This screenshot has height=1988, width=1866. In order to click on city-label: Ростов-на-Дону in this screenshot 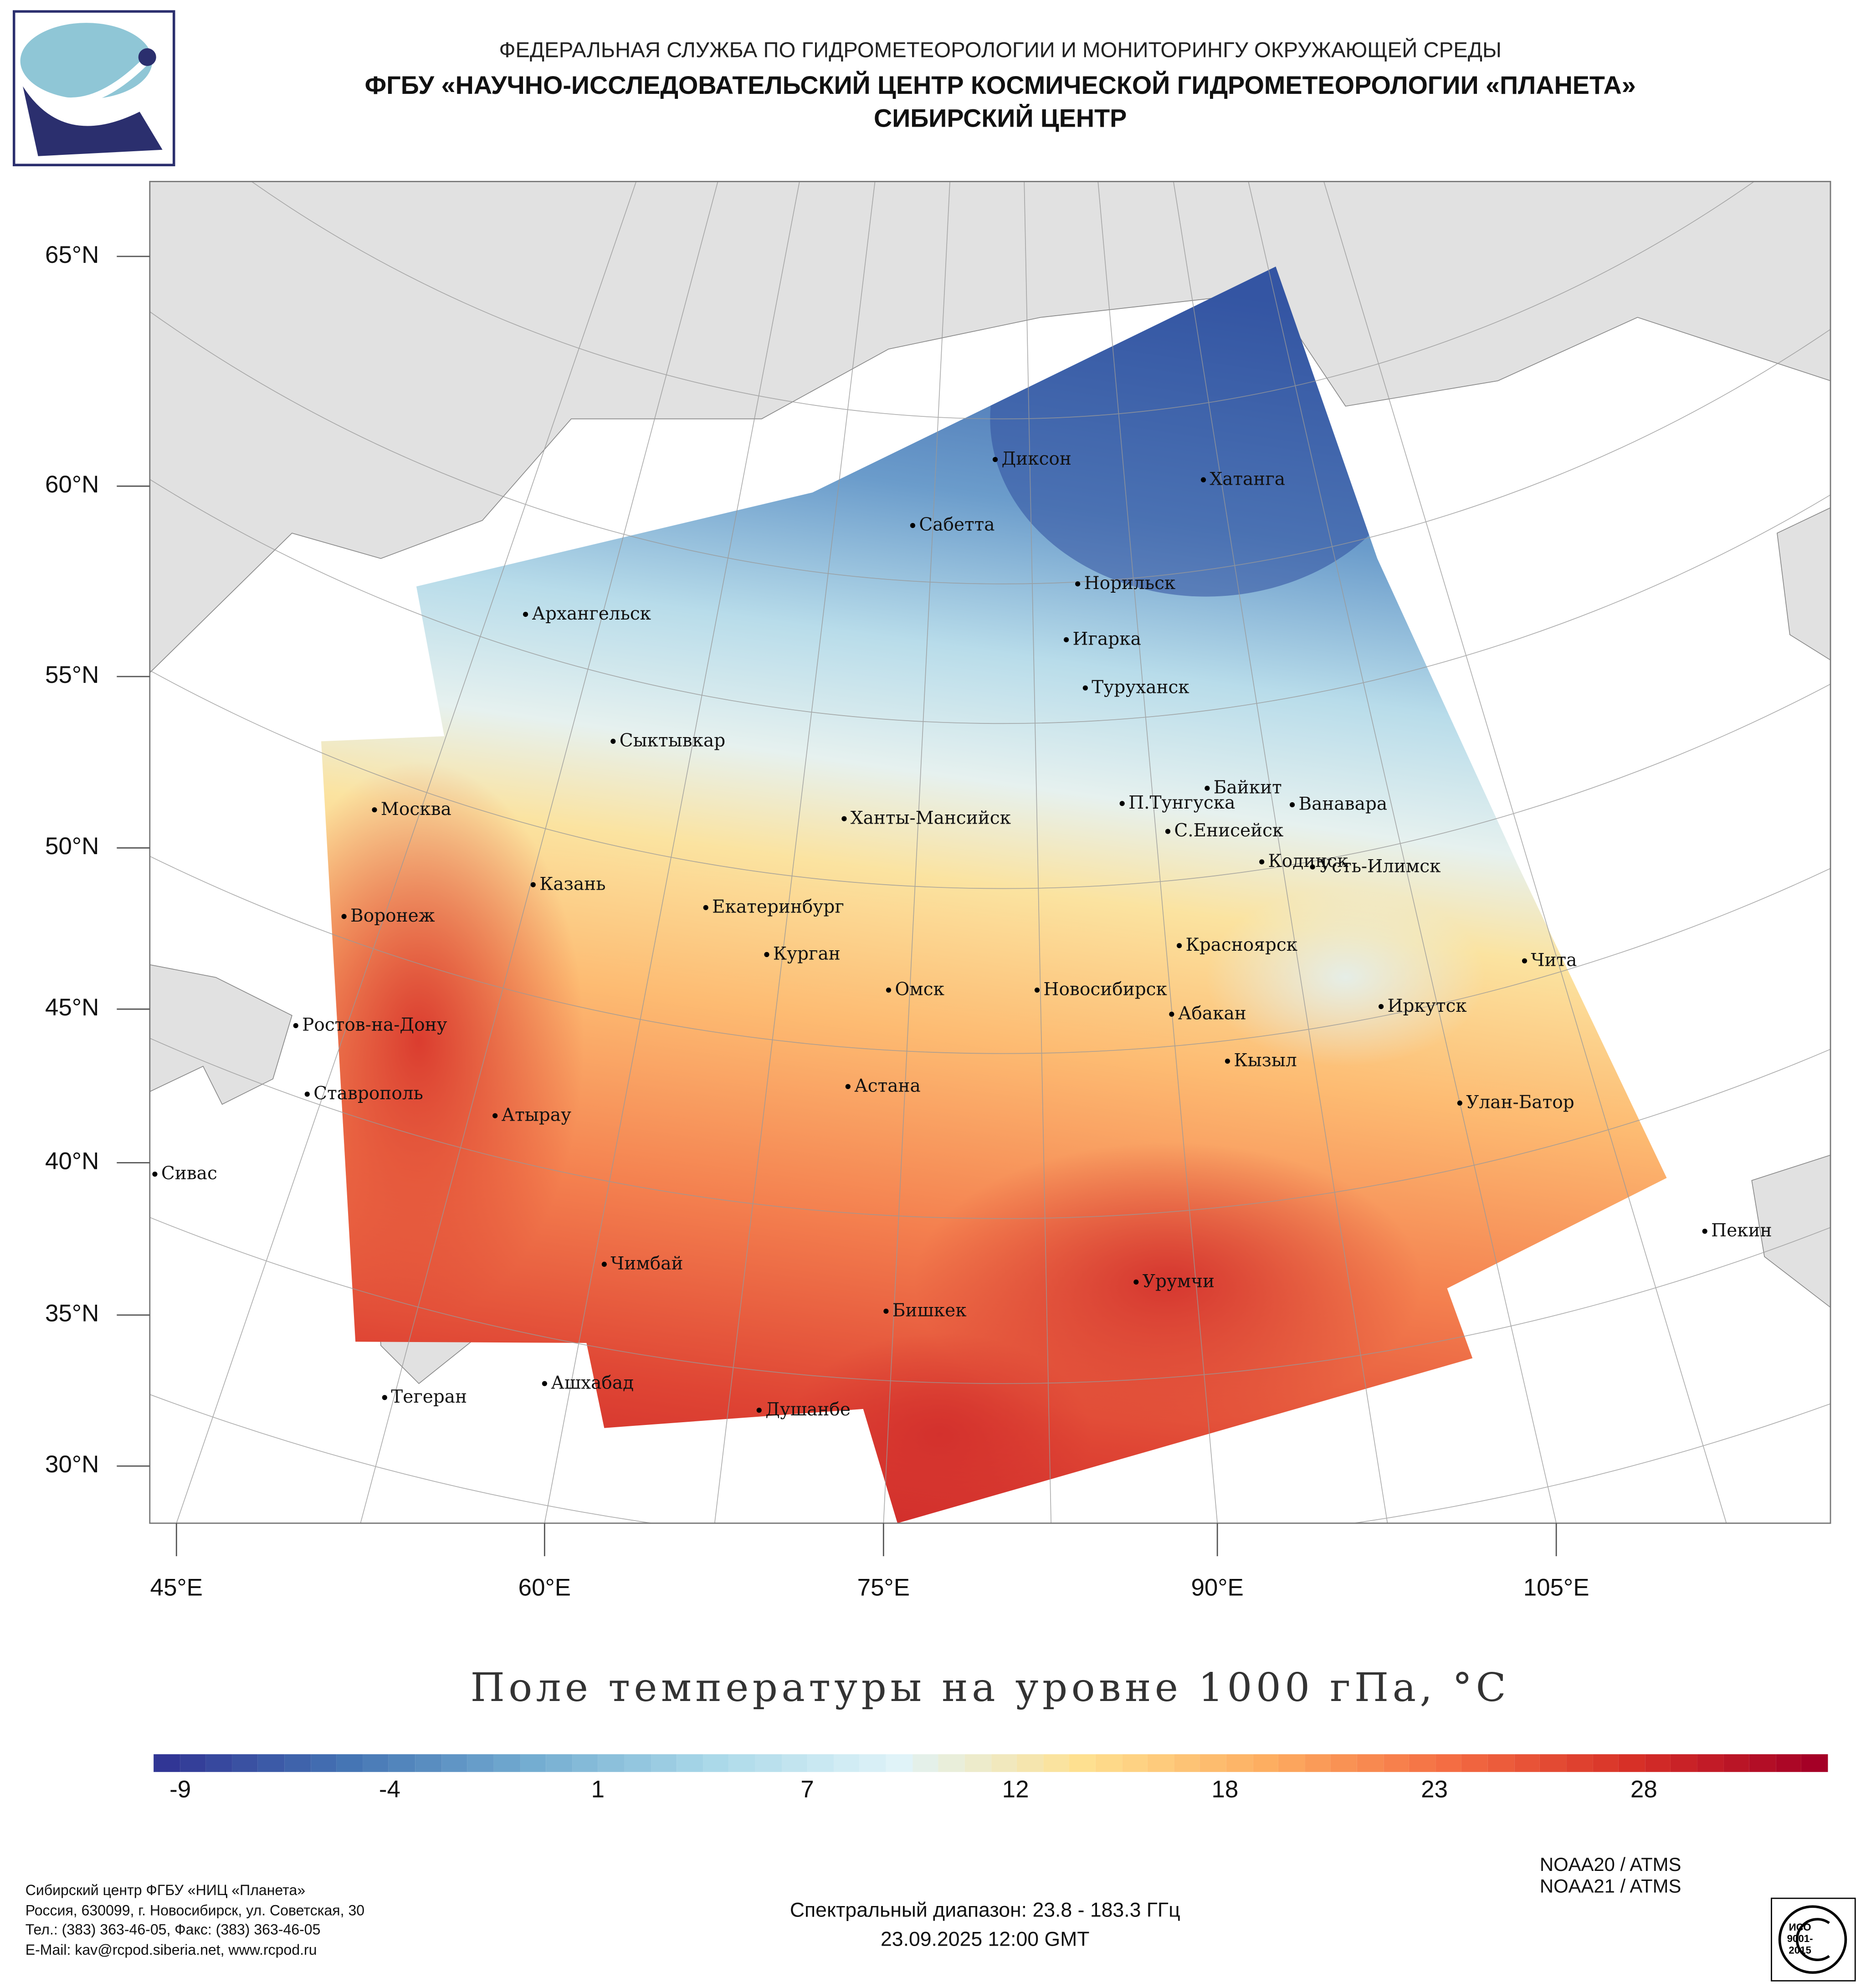, I will do `click(370, 1025)`.